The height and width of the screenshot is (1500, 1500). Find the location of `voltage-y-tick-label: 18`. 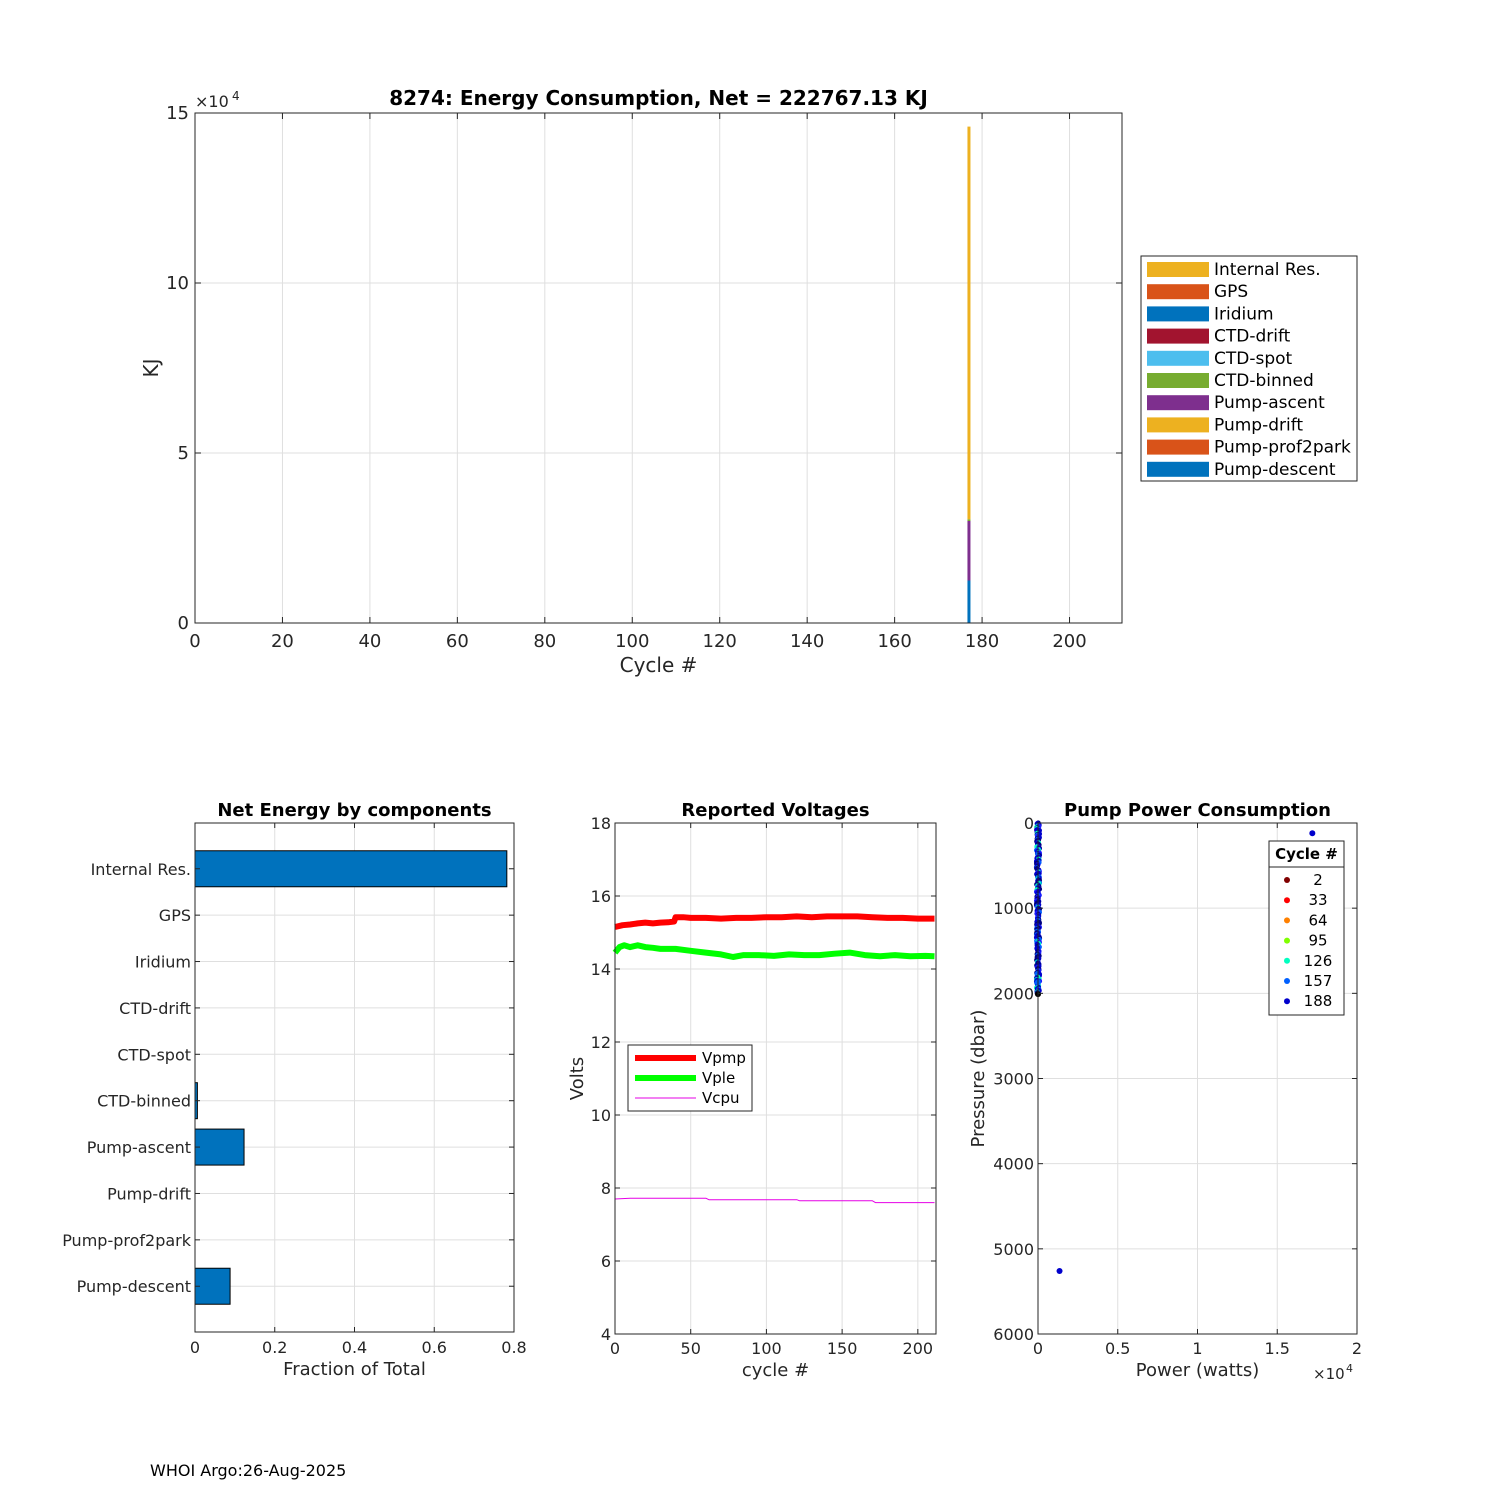

voltage-y-tick-label: 18 is located at coordinates (601, 823).